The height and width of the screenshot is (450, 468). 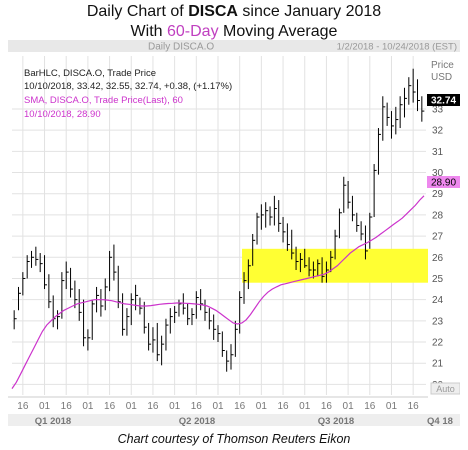 What do you see at coordinates (278, 31) in the screenshot?
I see `subtitle-suffix: Moving Average` at bounding box center [278, 31].